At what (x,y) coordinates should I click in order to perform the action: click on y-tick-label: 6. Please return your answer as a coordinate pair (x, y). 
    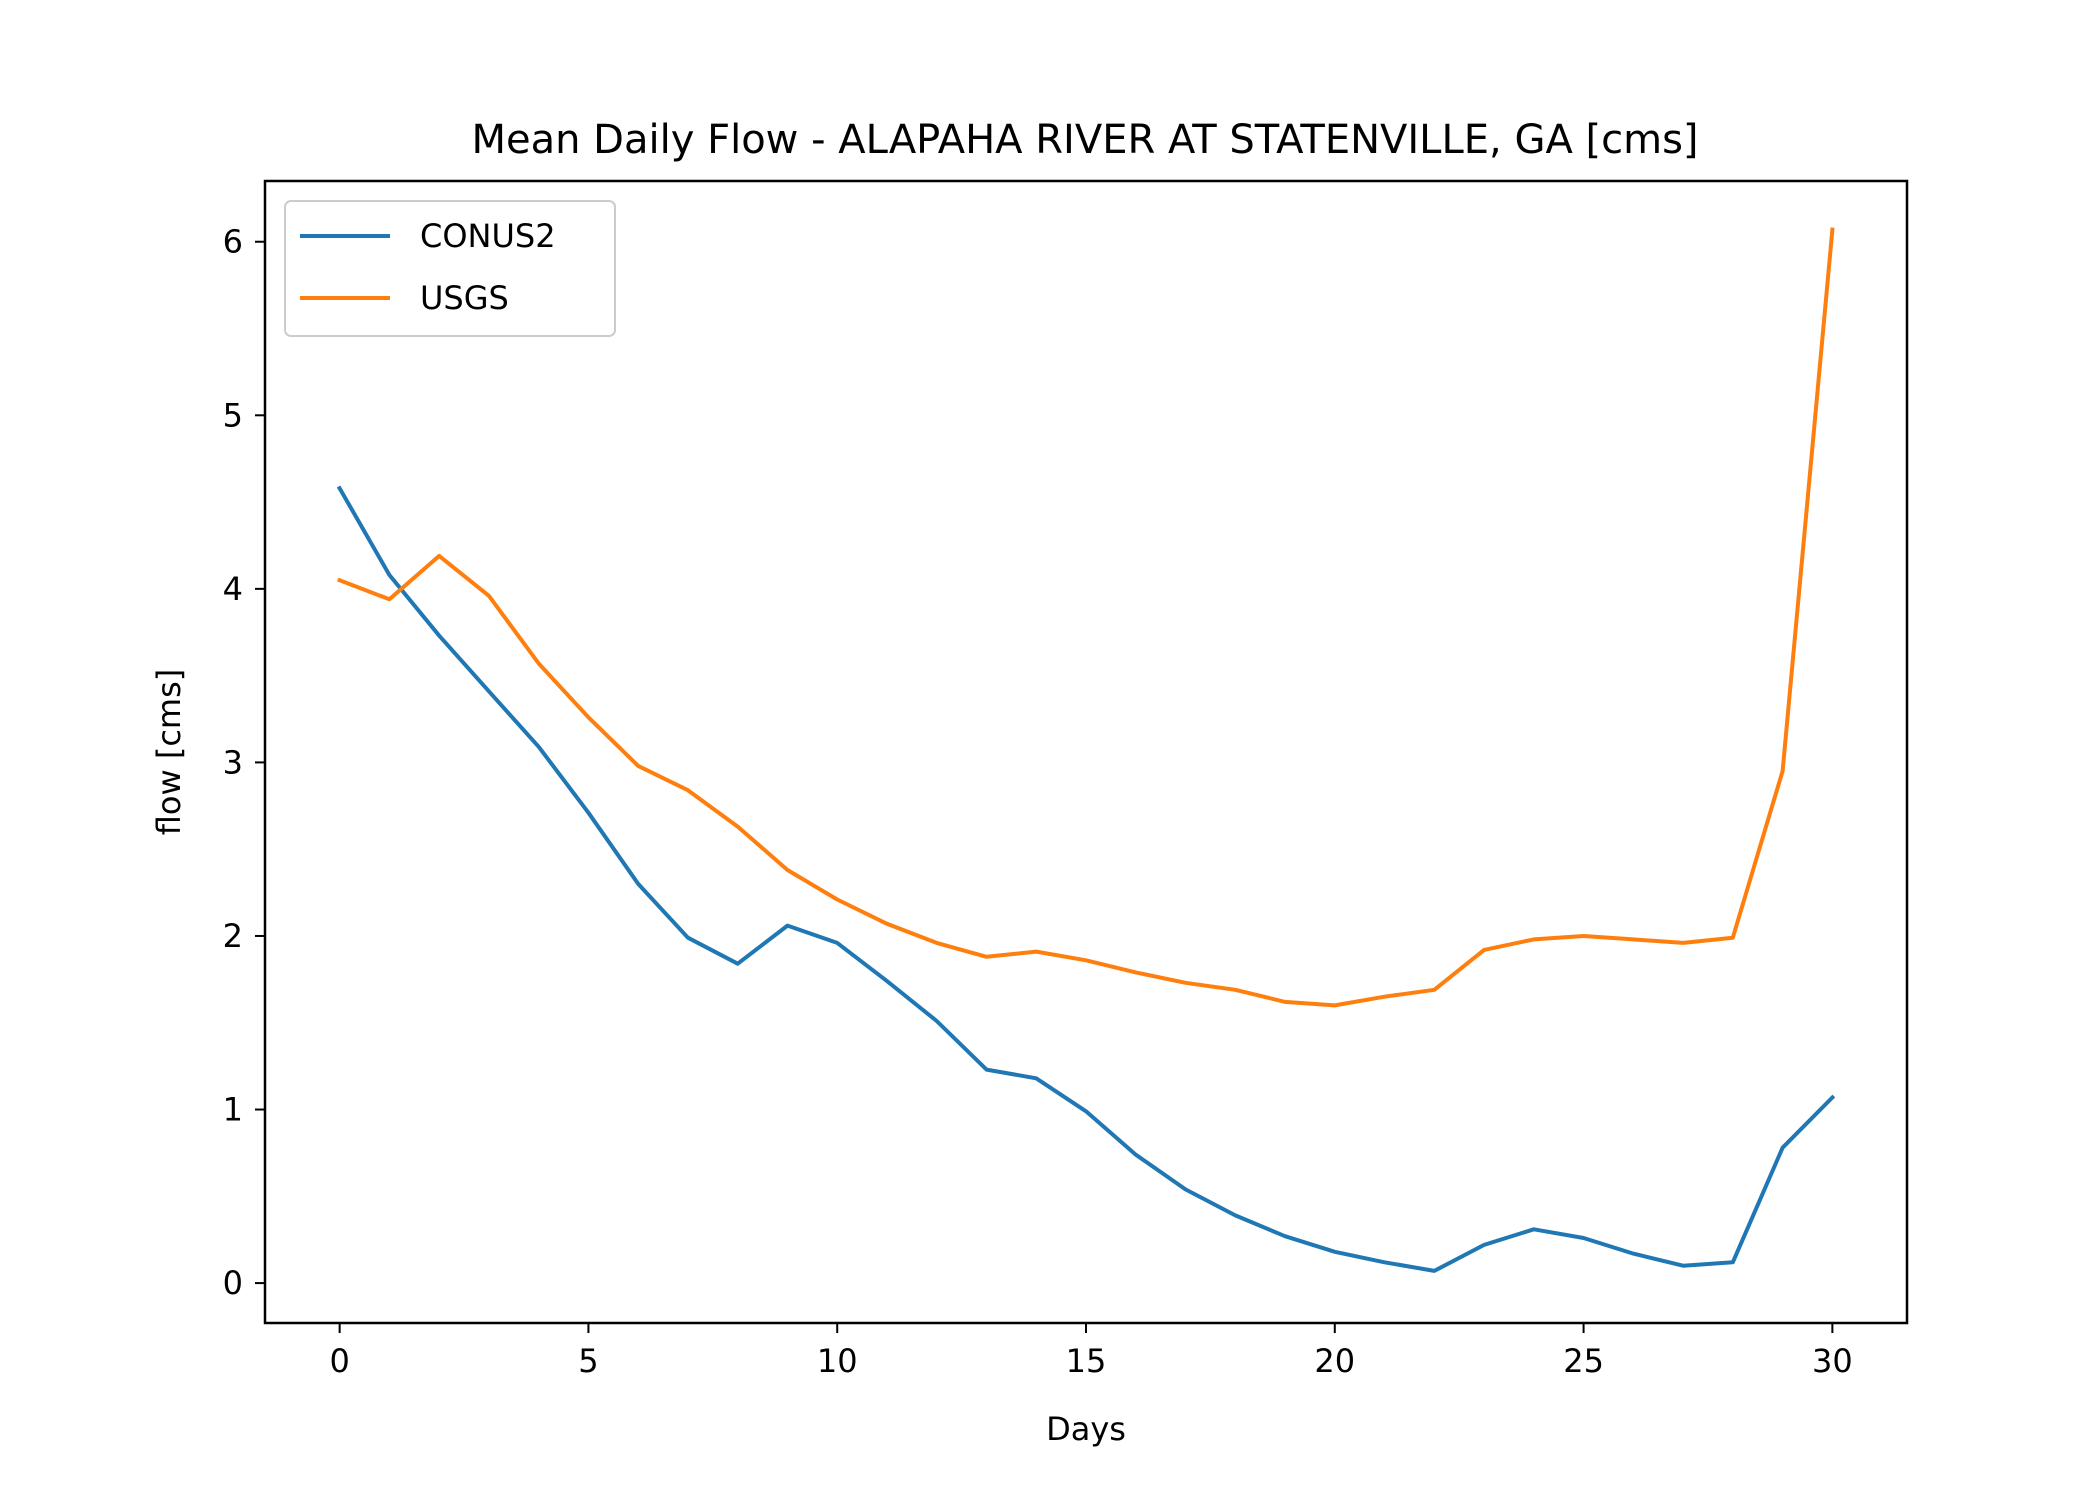
    Looking at the image, I should click on (233, 242).